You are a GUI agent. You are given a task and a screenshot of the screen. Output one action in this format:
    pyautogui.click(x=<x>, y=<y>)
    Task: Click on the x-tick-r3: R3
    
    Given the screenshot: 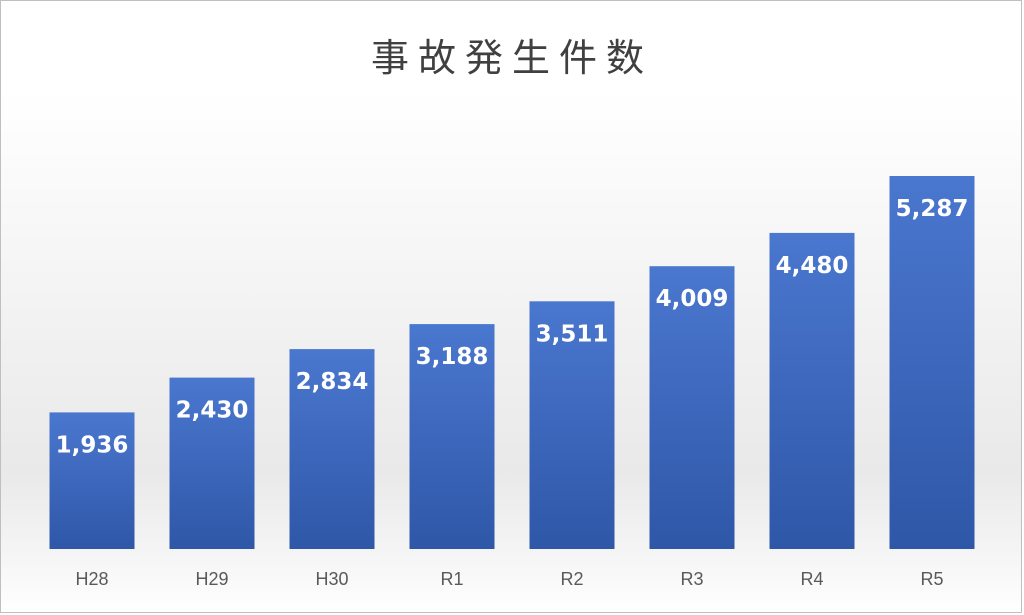 What is the action you would take?
    pyautogui.click(x=691, y=579)
    